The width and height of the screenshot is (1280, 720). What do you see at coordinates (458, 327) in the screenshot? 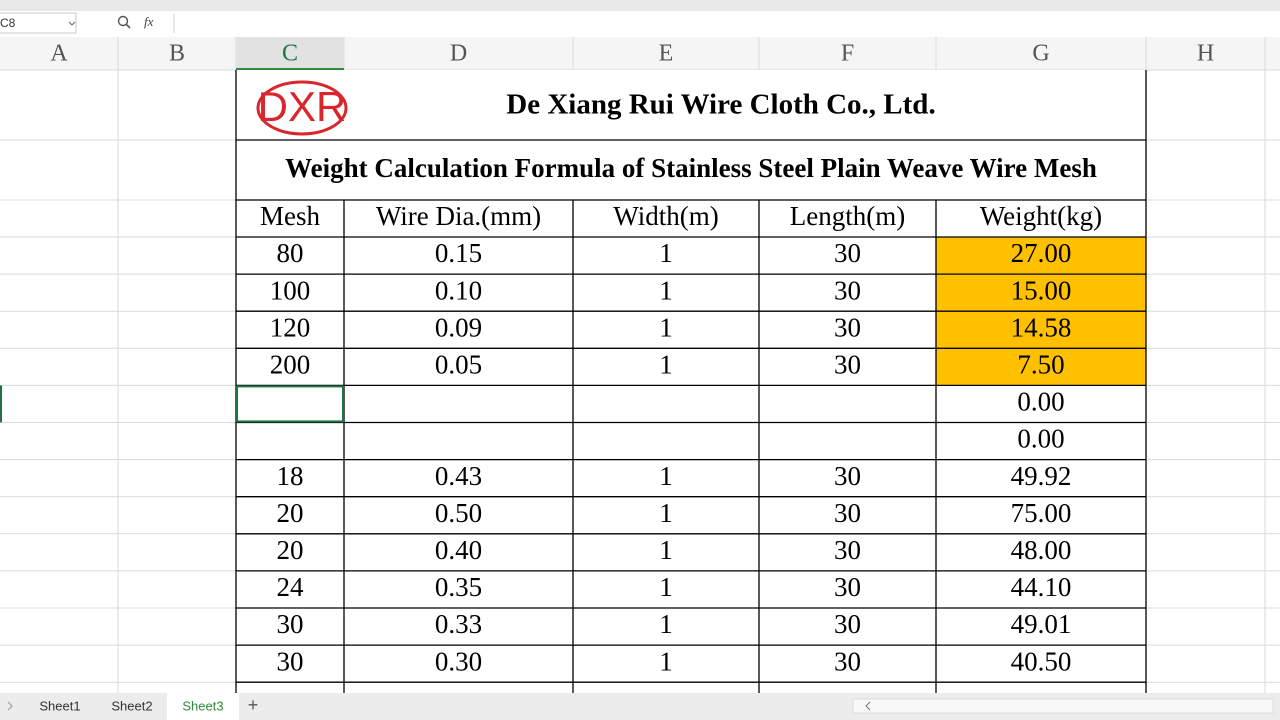
I see `cell: 0.09` at bounding box center [458, 327].